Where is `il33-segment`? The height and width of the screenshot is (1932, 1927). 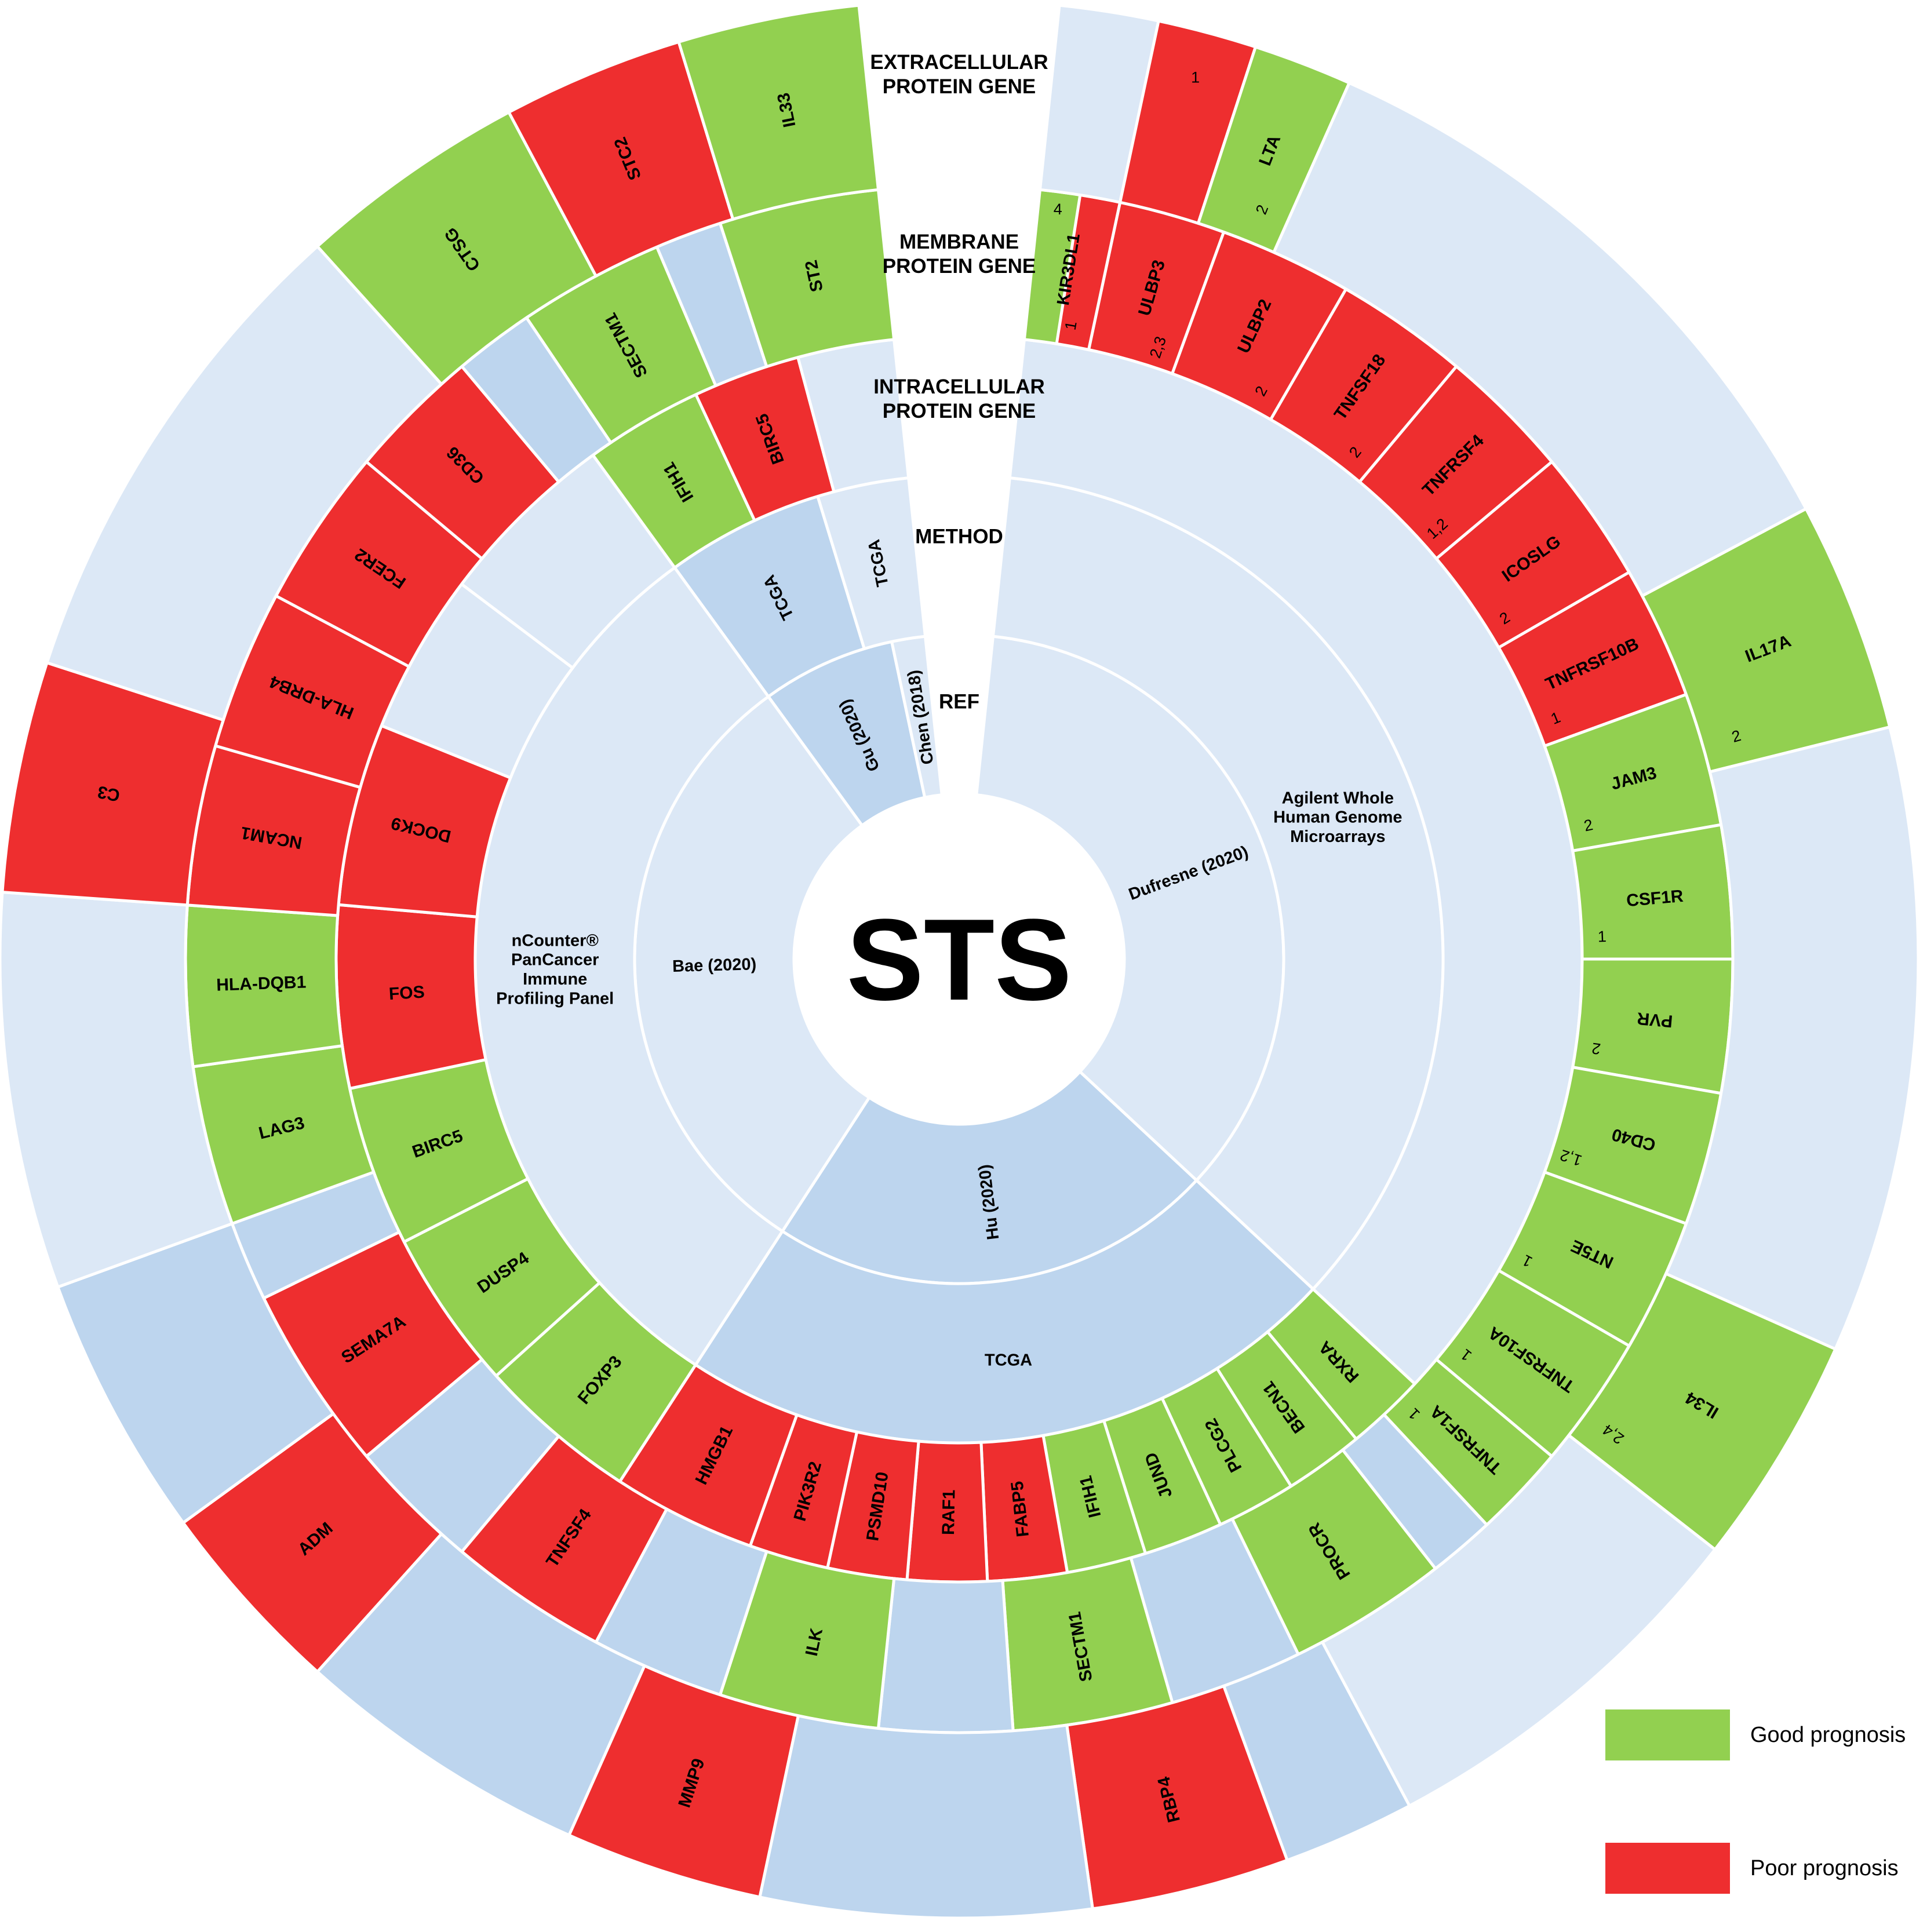 il33-segment is located at coordinates (778, 112).